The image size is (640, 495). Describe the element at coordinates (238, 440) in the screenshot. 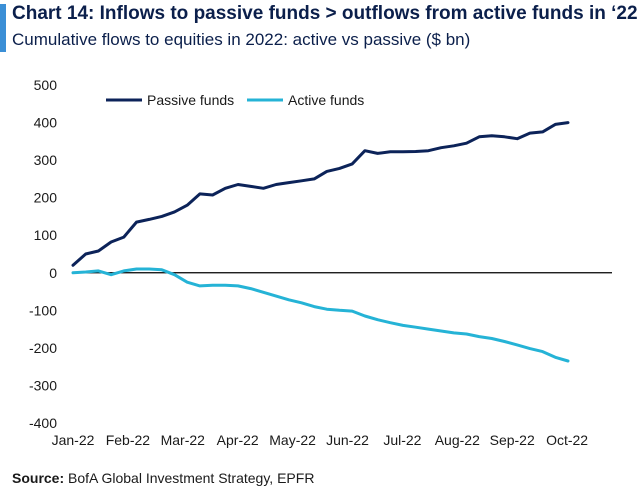

I see `x-tick-label: Apr-22` at that location.